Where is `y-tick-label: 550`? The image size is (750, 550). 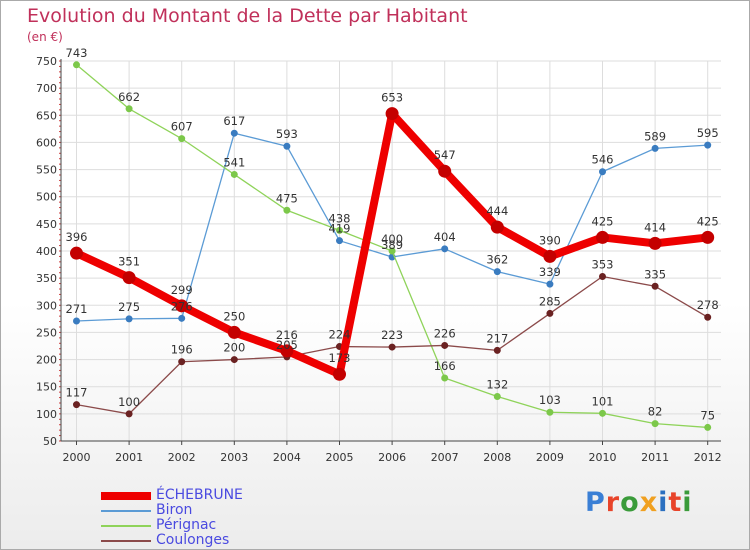 y-tick-label: 550 is located at coordinates (46, 170).